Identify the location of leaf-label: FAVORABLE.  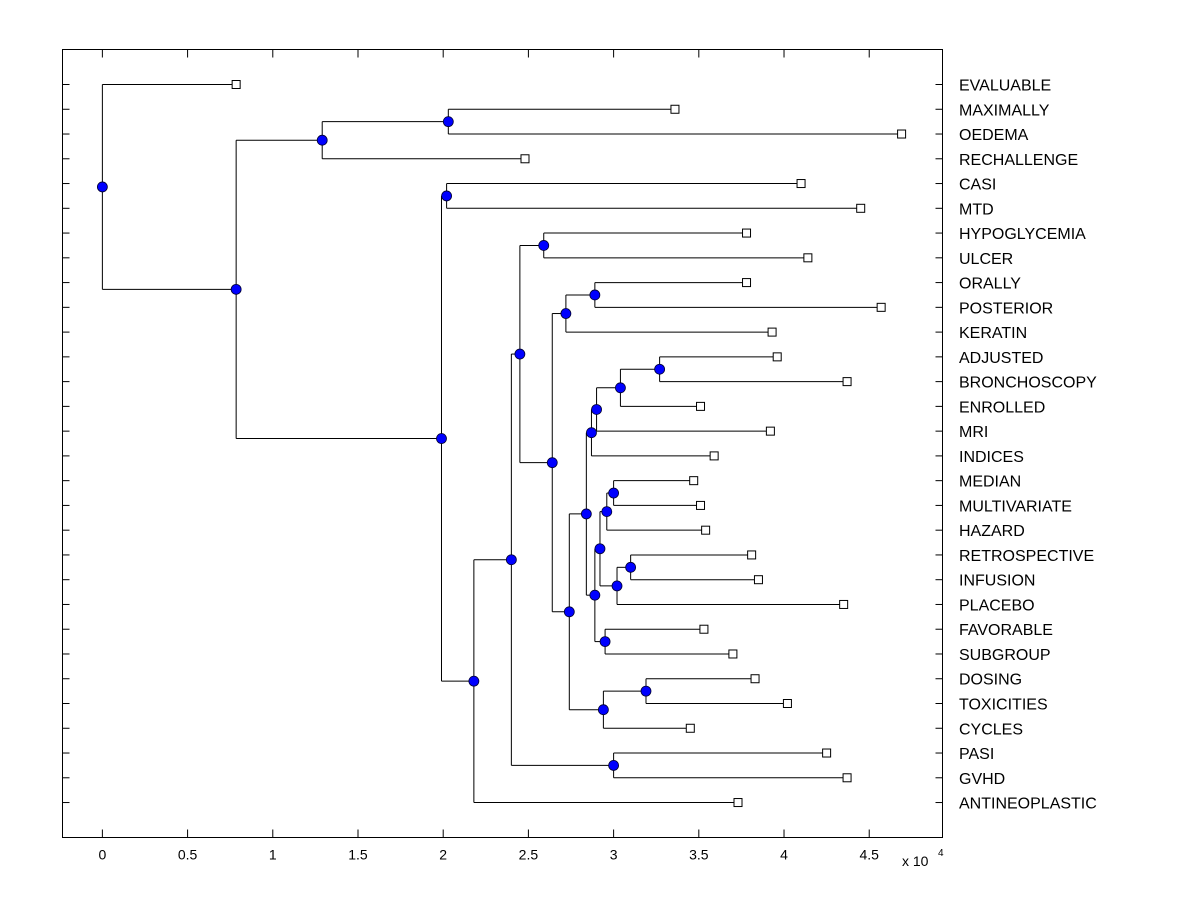
(1006, 630).